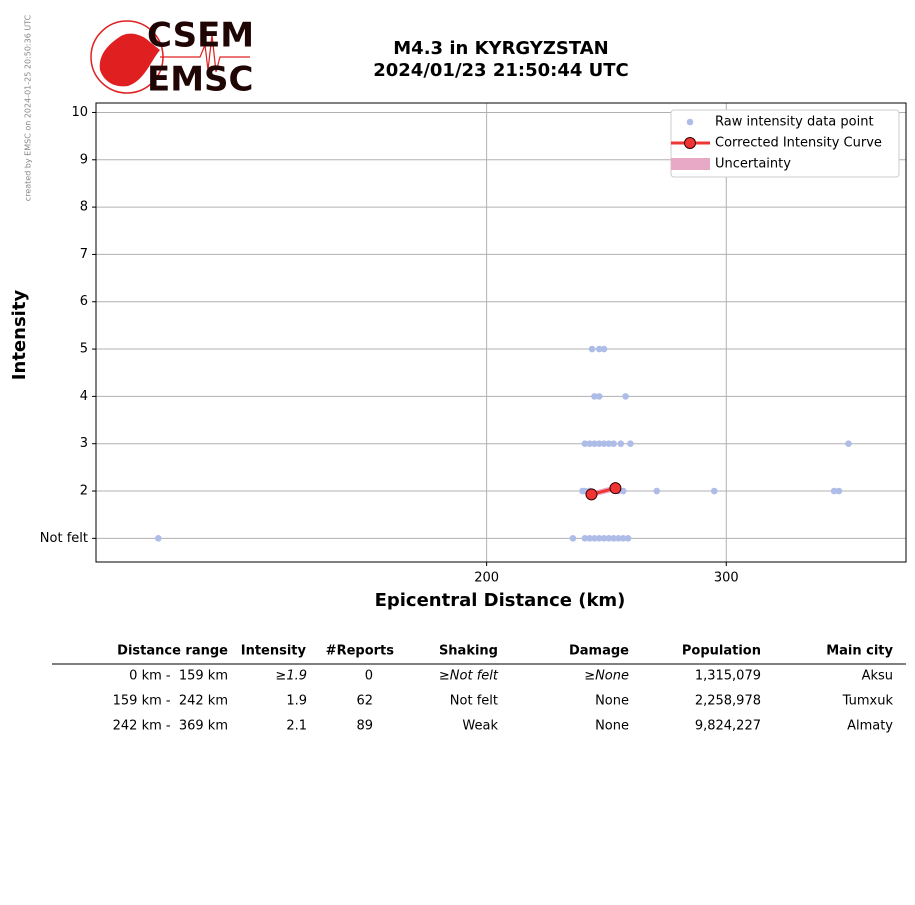  Describe the element at coordinates (728, 726) in the screenshot. I see `table-cell: 9,824,227` at that location.